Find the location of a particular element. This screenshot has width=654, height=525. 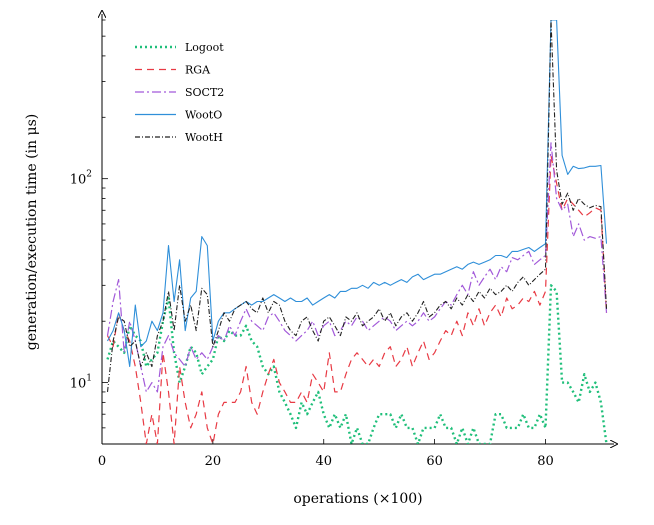

legend-label-wooto: WootO is located at coordinates (203, 115).